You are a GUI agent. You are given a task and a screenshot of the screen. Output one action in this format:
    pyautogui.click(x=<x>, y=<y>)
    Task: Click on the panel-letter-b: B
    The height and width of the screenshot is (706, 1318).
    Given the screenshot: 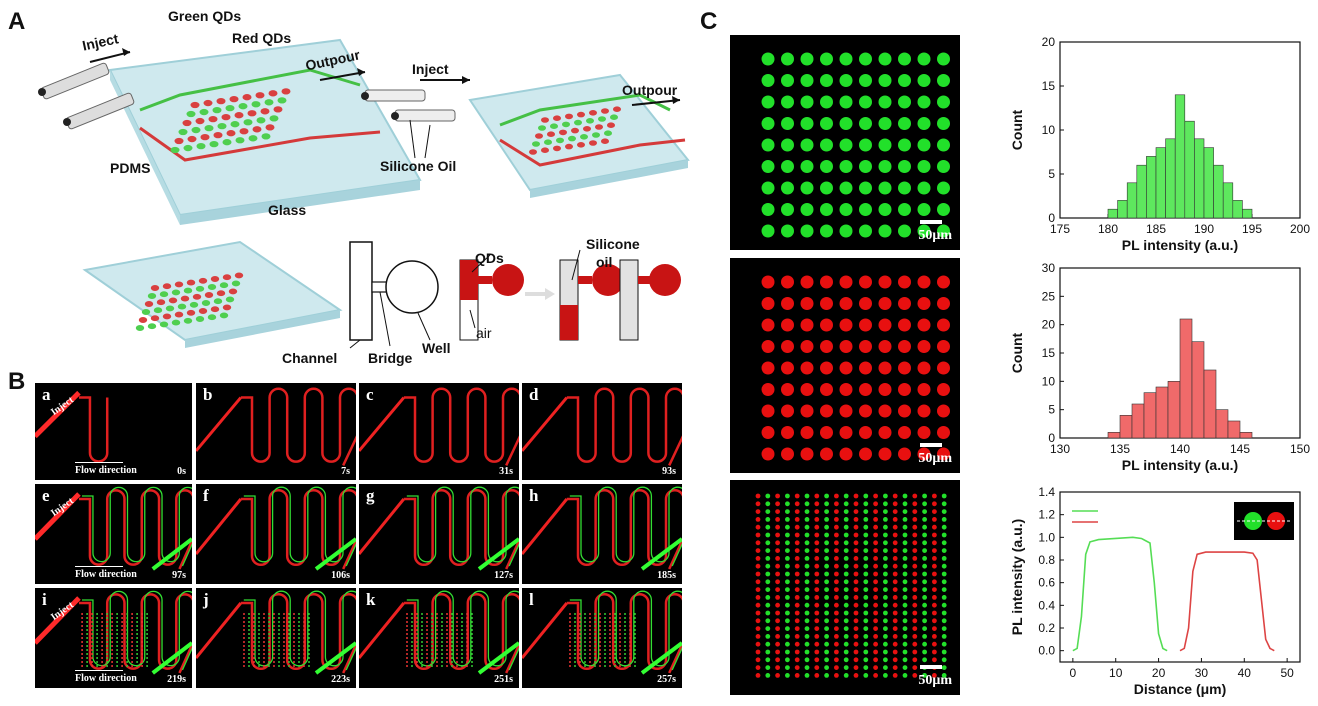 What is the action you would take?
    pyautogui.click(x=17, y=381)
    